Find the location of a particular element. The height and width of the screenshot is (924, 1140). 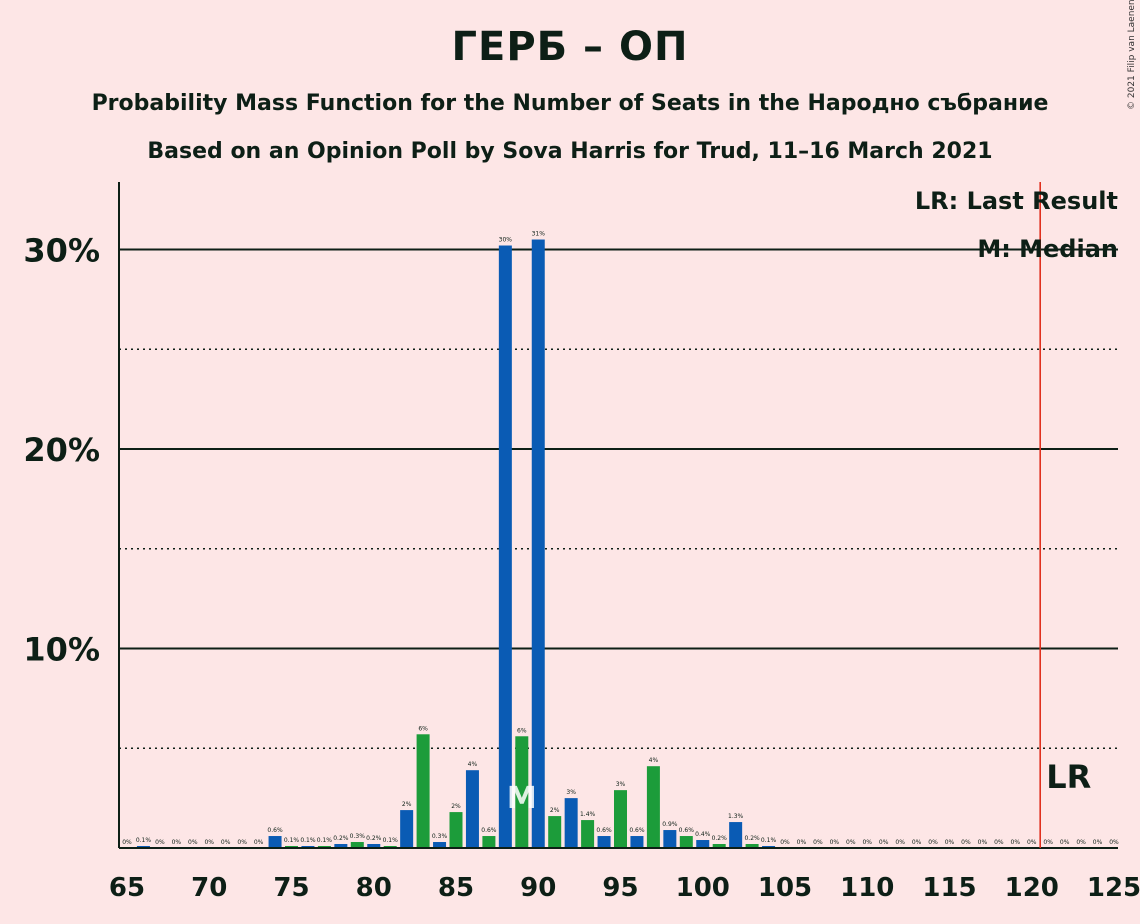

data-label: 30% is located at coordinates (506, 240).